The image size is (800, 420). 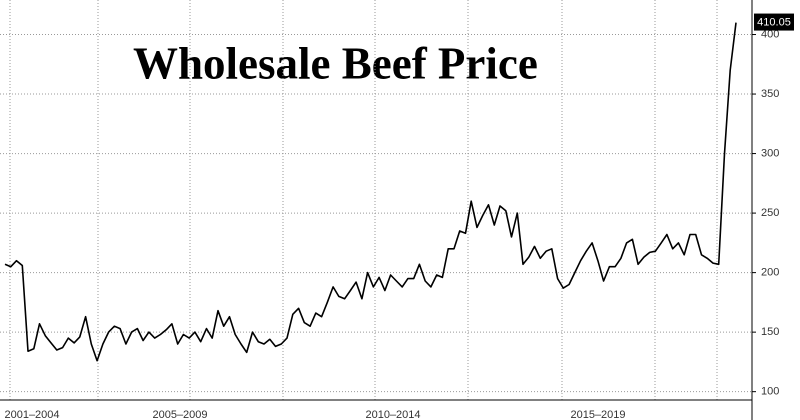 I want to click on x-period-label: 2005–2009, so click(x=179, y=414).